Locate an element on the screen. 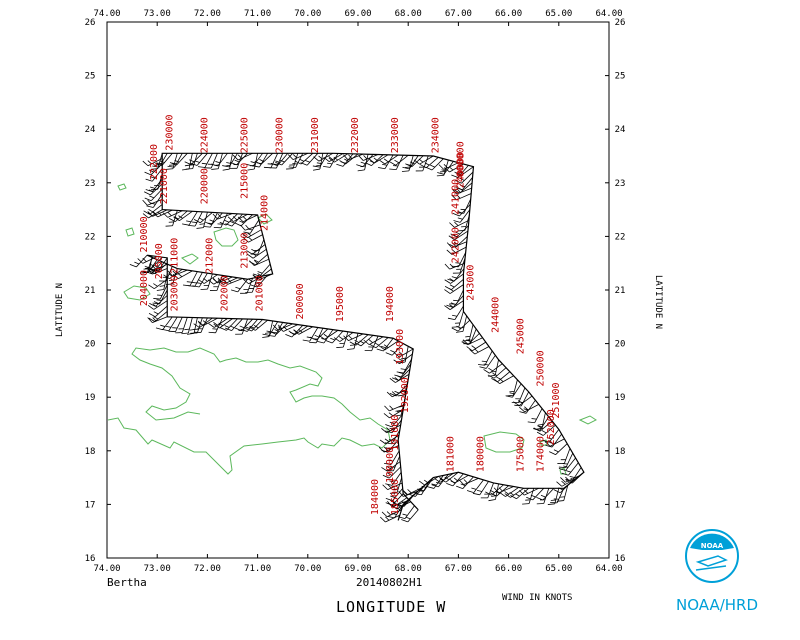 The image size is (800, 640). lon-tick-label: 66.00 is located at coordinates (508, 569).